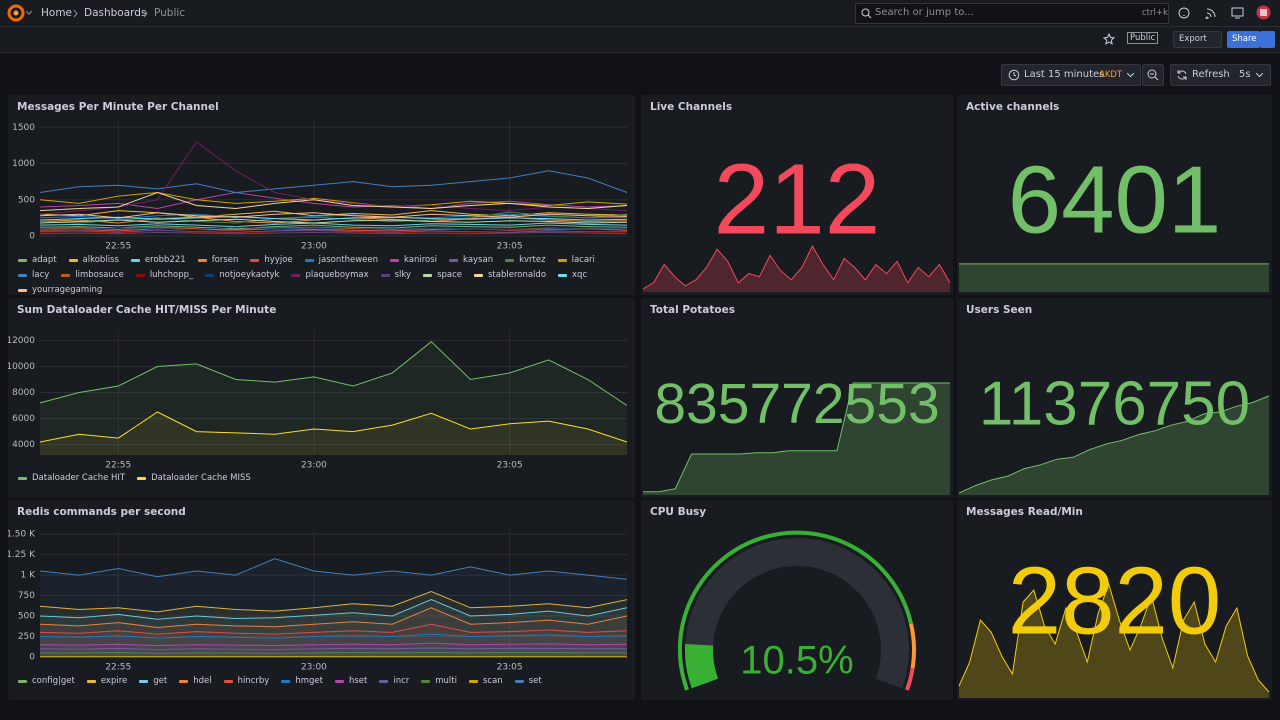 Image resolution: width=1280 pixels, height=720 pixels. I want to click on share-label: Share, so click(1244, 39).